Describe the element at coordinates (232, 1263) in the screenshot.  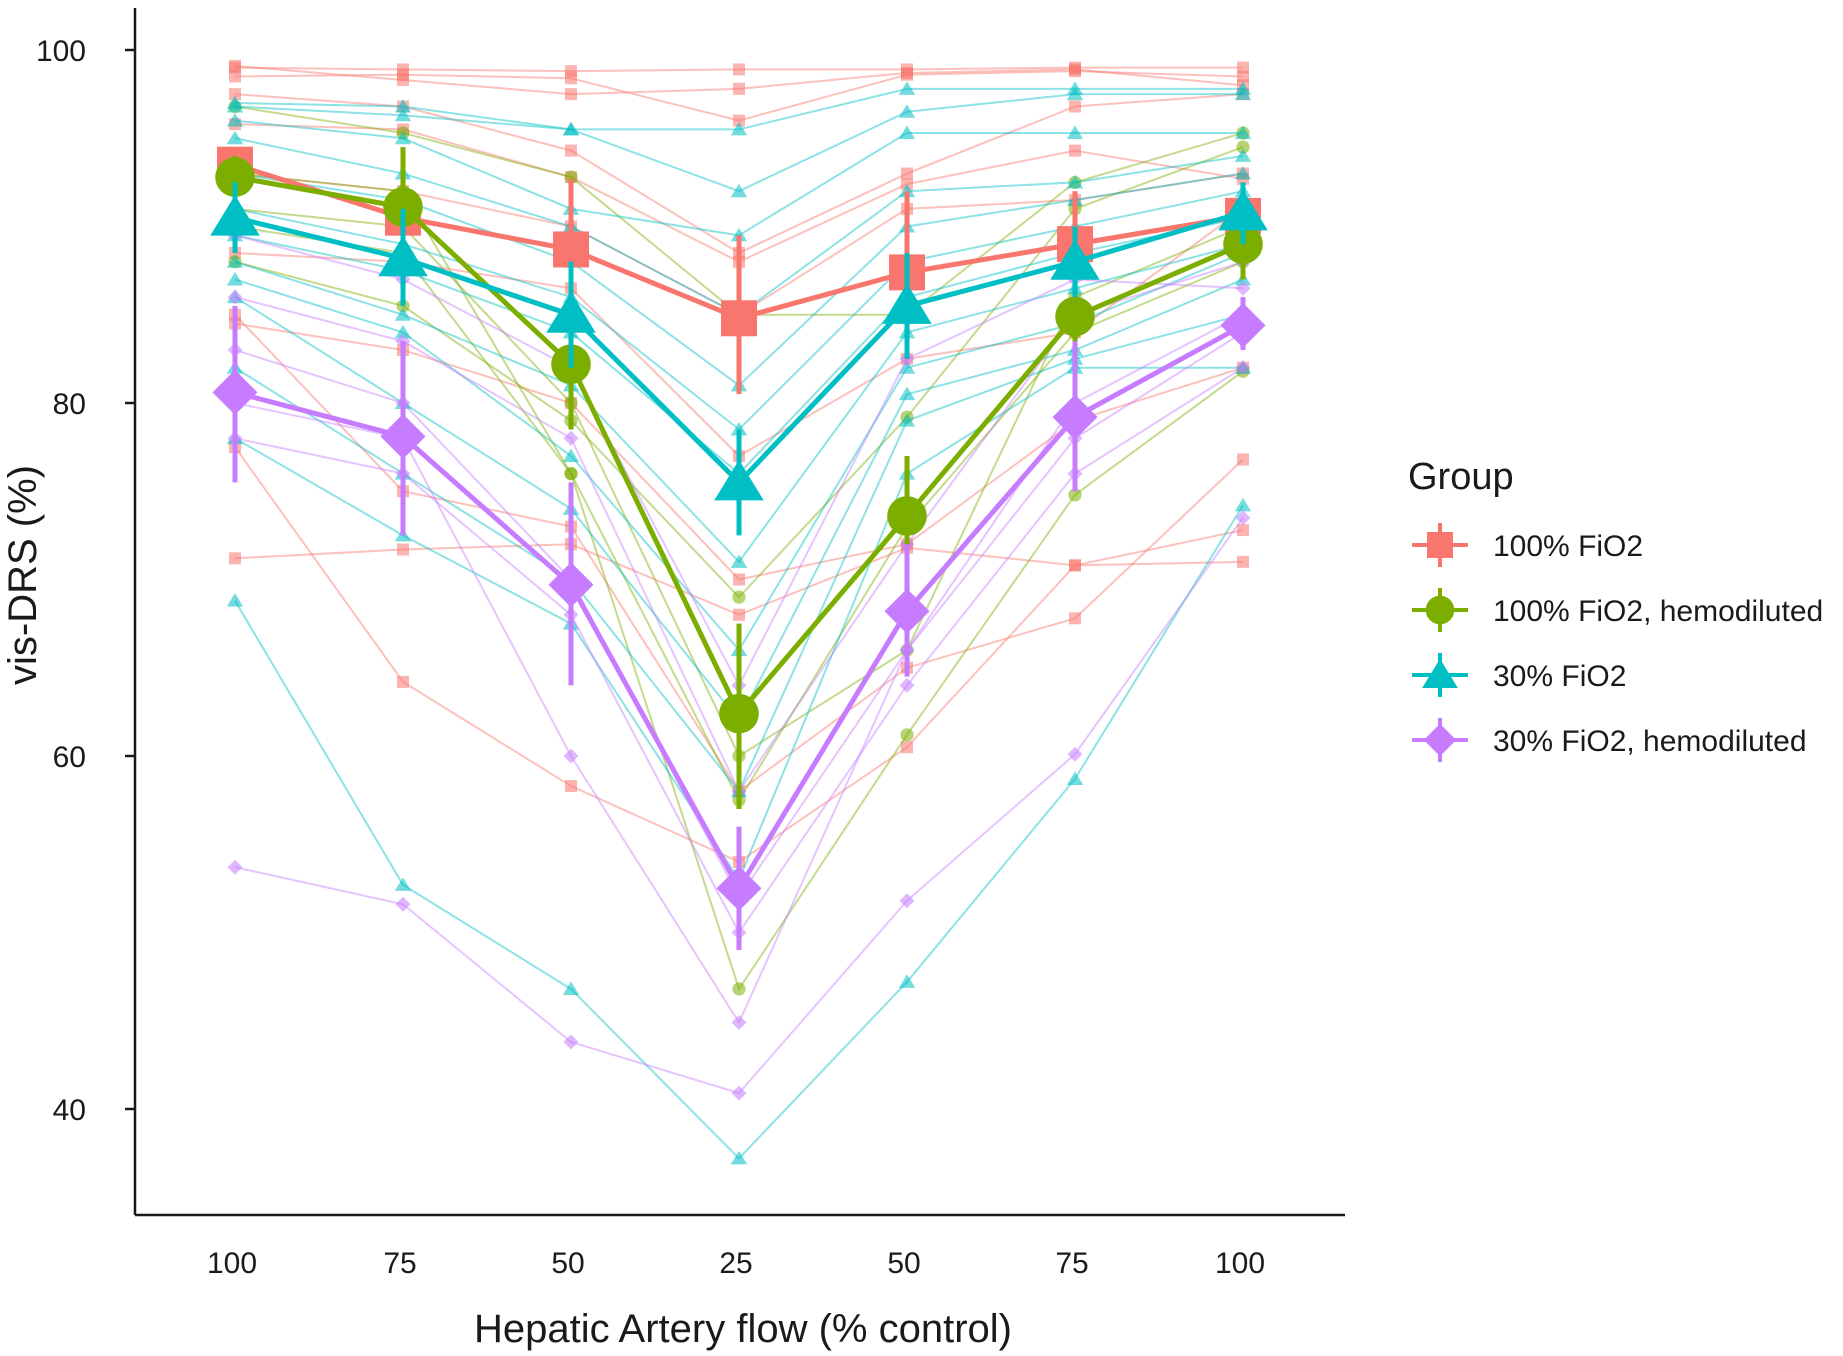
I see `x-tick-label-0: 100` at that location.